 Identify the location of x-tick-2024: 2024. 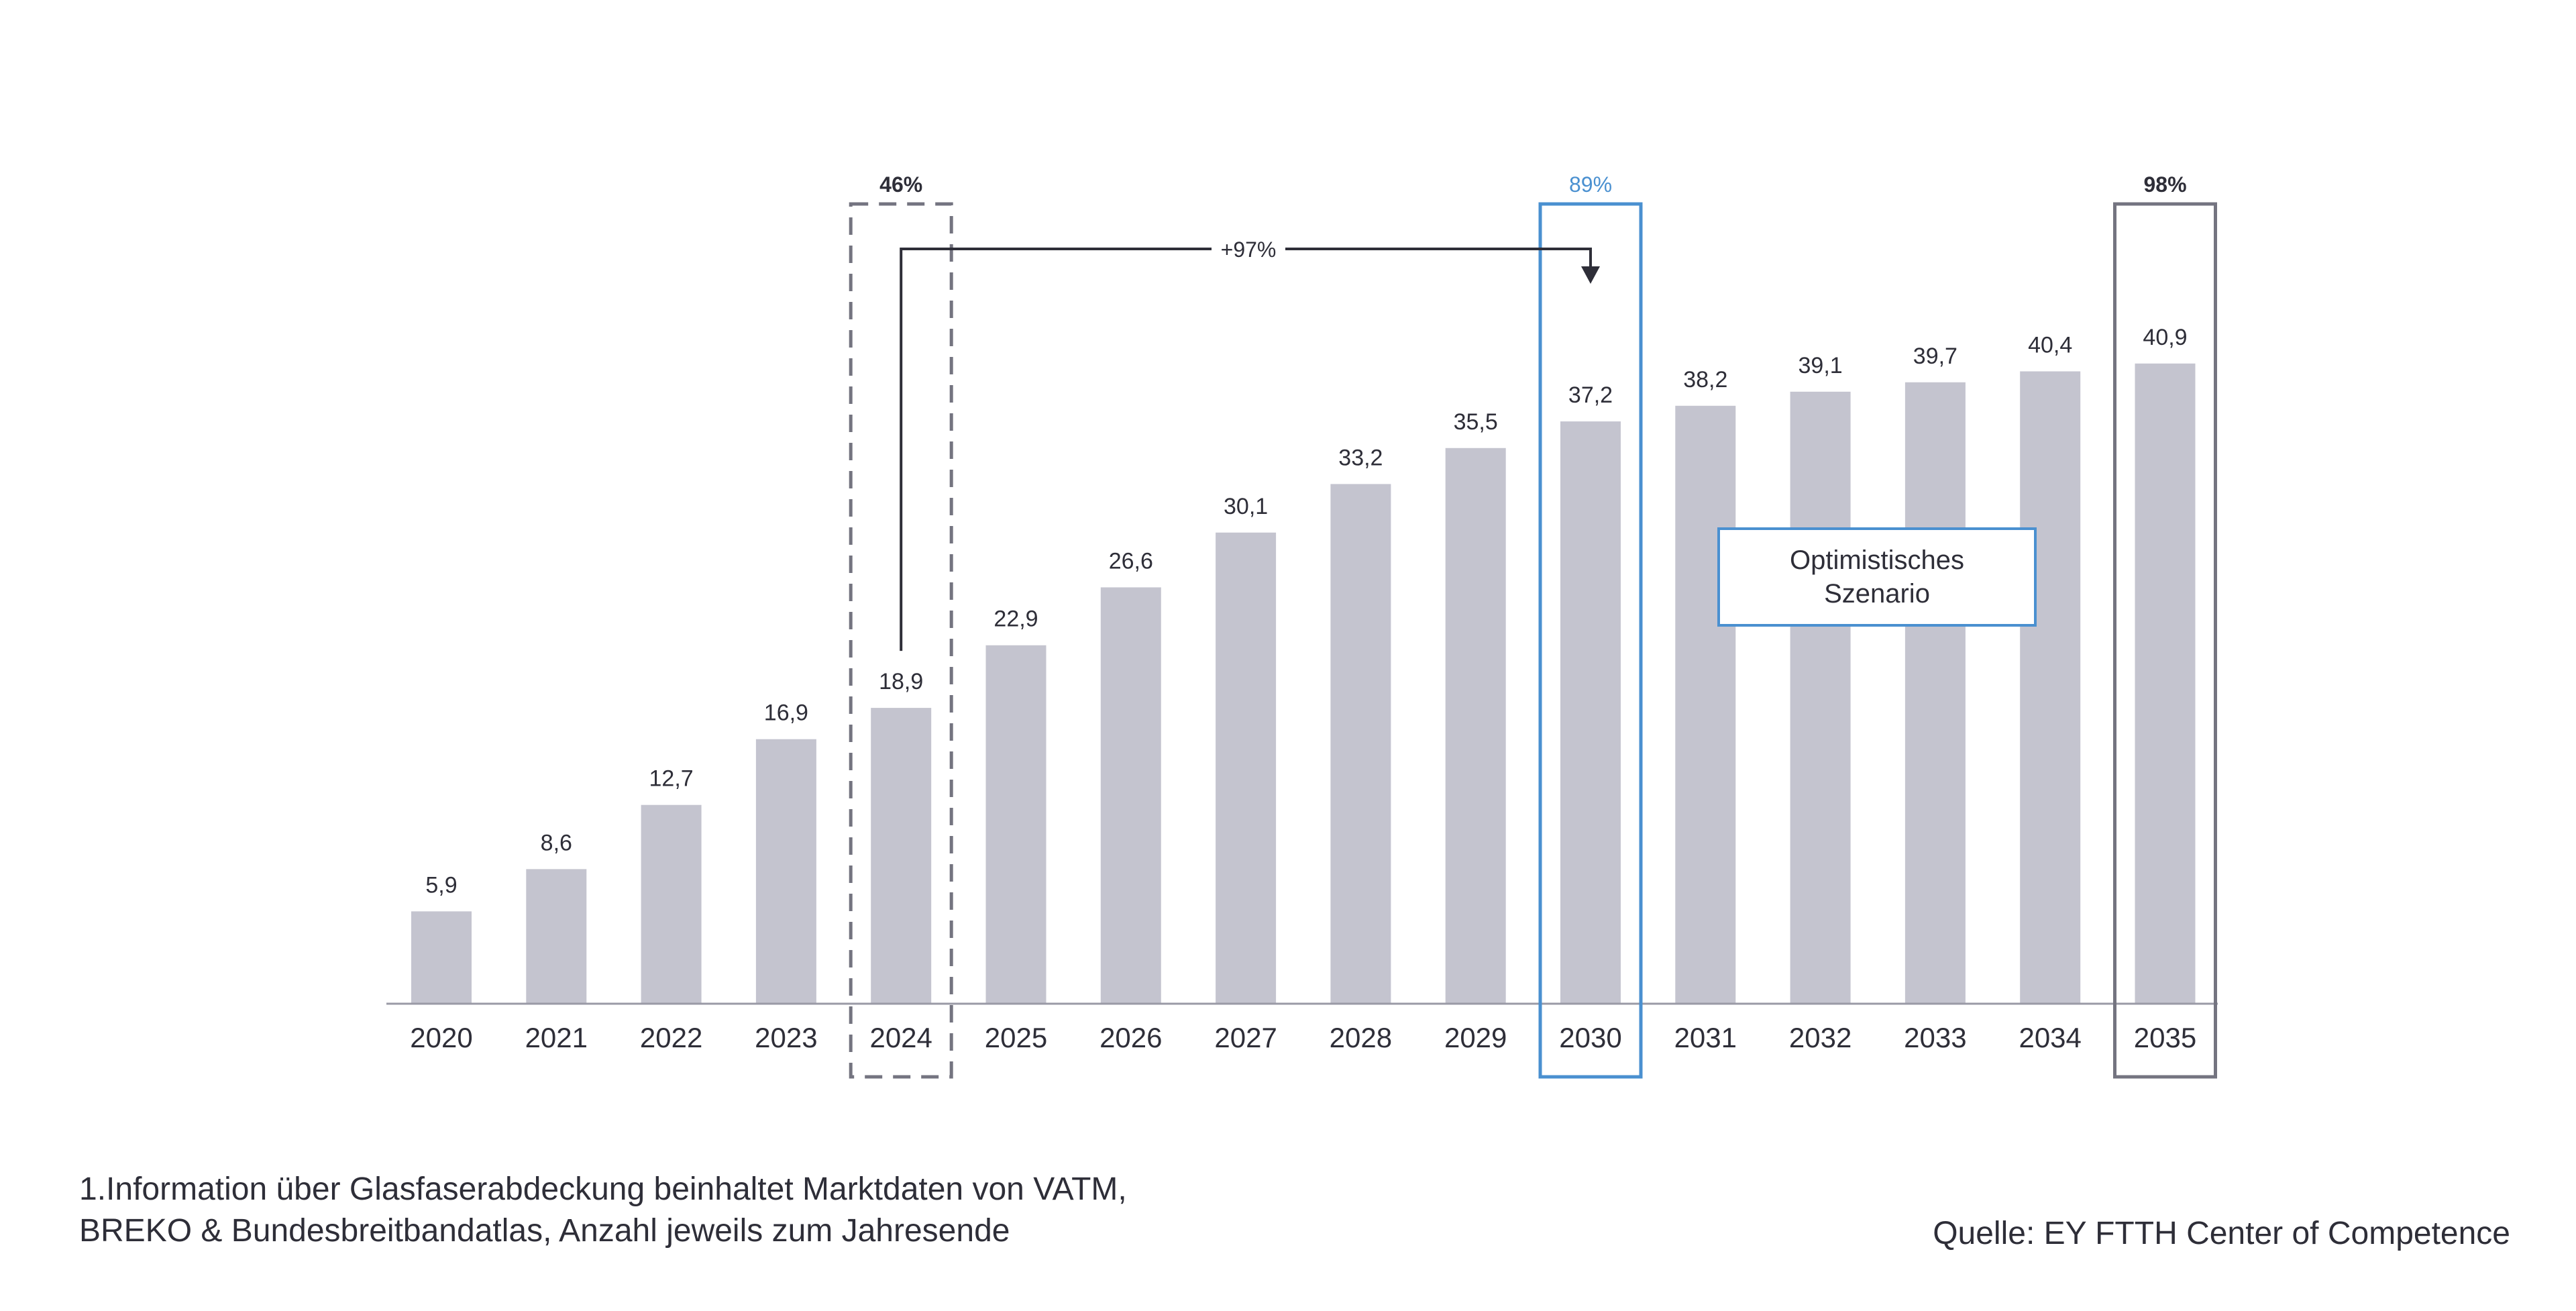
(900, 1038).